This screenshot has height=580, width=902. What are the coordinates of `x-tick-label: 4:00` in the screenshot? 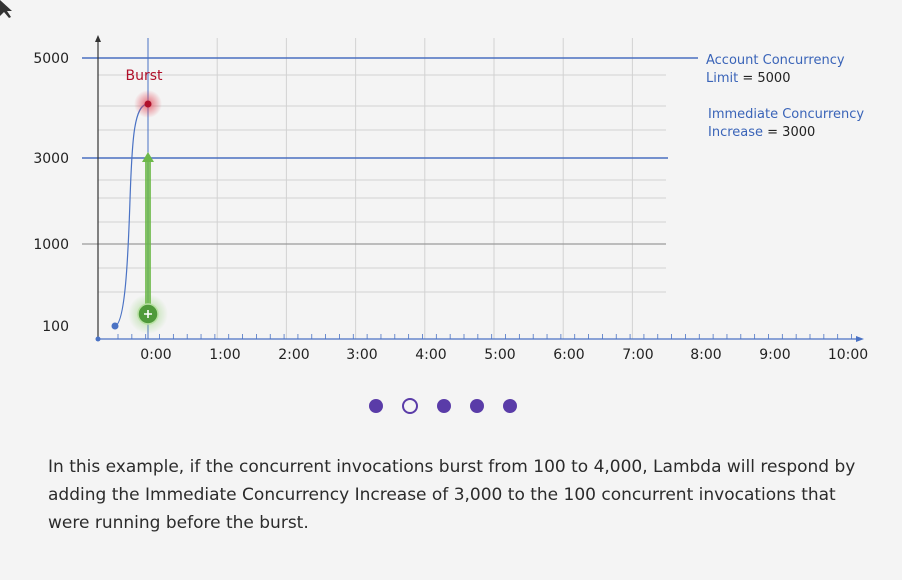 It's located at (430, 355).